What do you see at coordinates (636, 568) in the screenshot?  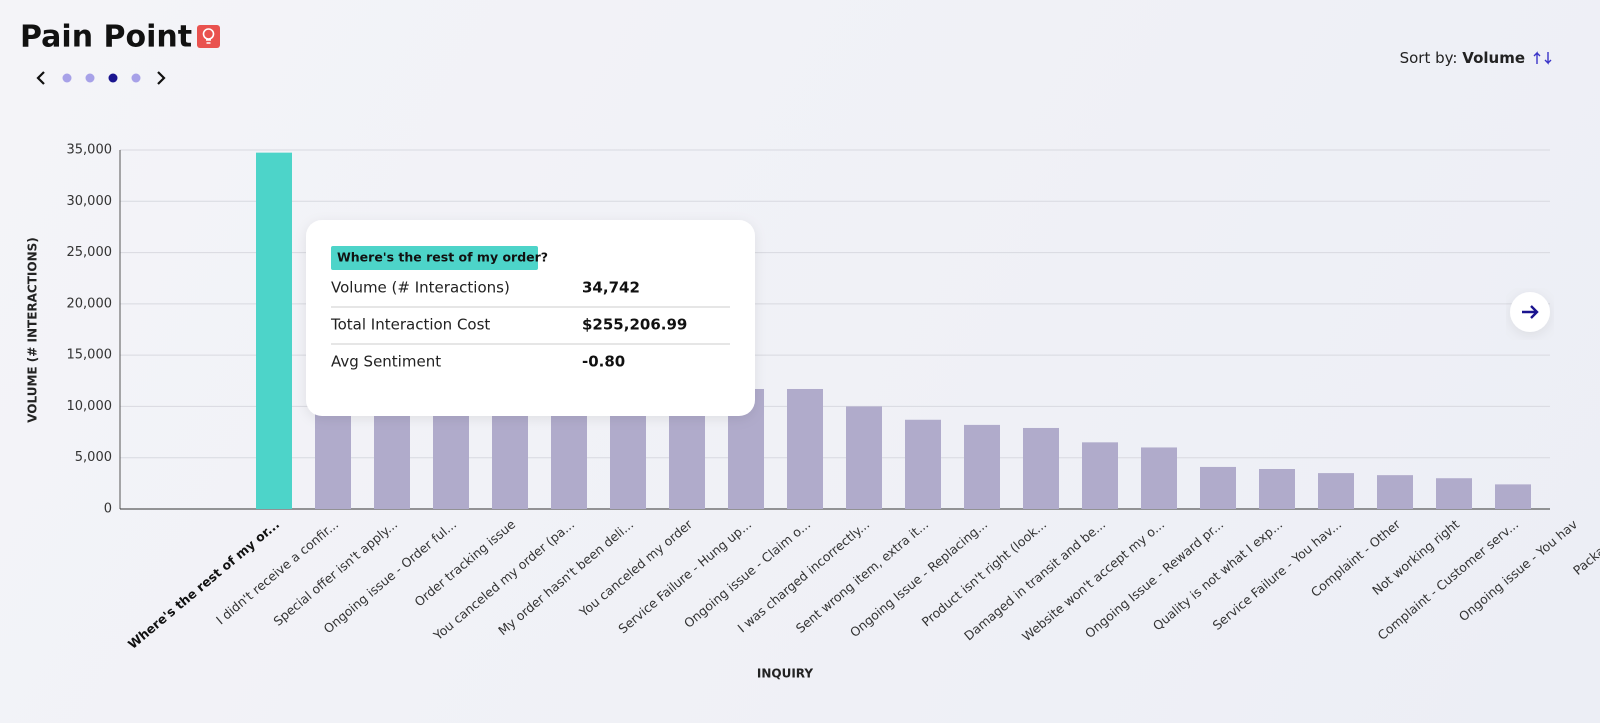 I see `x-tick-label: You canceled my order` at bounding box center [636, 568].